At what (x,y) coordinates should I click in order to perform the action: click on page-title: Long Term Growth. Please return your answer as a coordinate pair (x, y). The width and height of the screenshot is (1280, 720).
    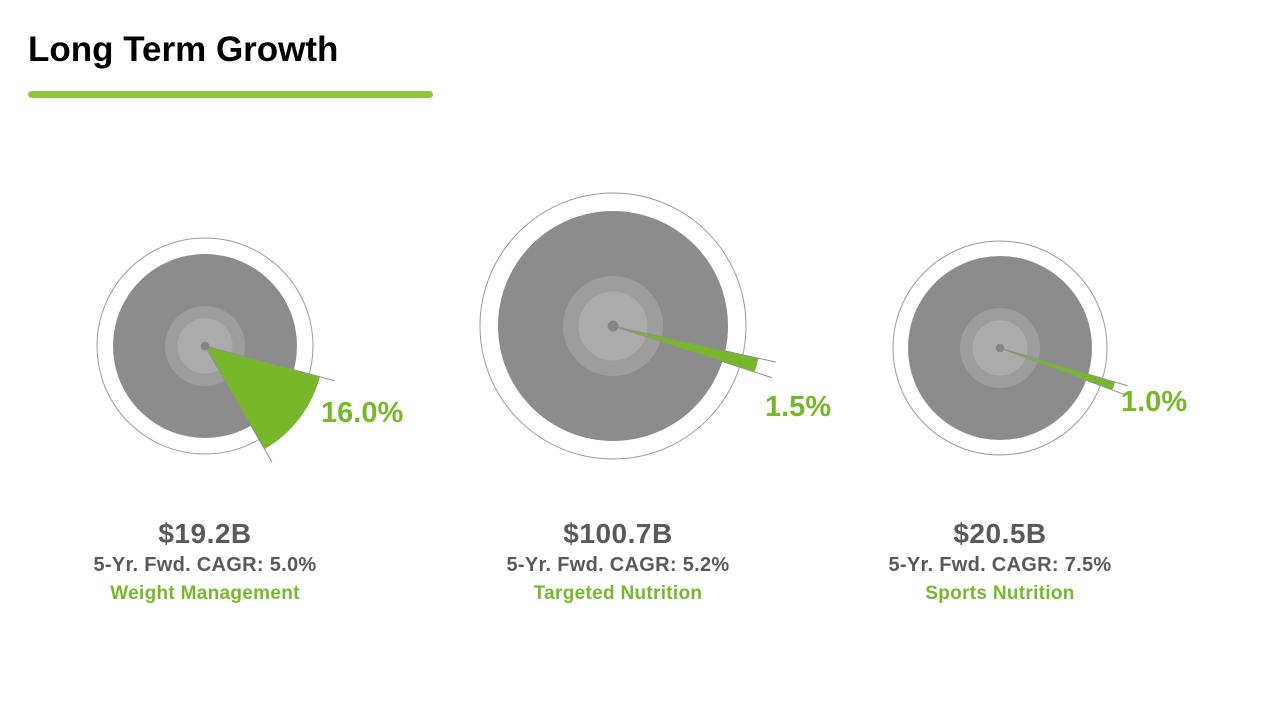
    Looking at the image, I should click on (183, 49).